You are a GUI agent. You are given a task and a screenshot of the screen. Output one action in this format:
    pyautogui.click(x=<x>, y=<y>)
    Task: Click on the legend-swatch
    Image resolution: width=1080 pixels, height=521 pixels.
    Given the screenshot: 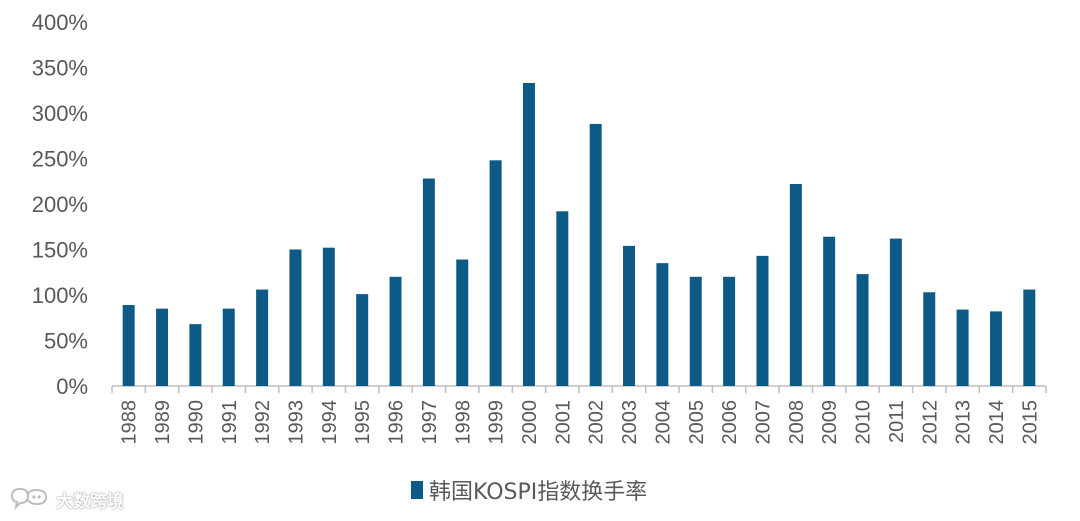 What is the action you would take?
    pyautogui.click(x=417, y=490)
    